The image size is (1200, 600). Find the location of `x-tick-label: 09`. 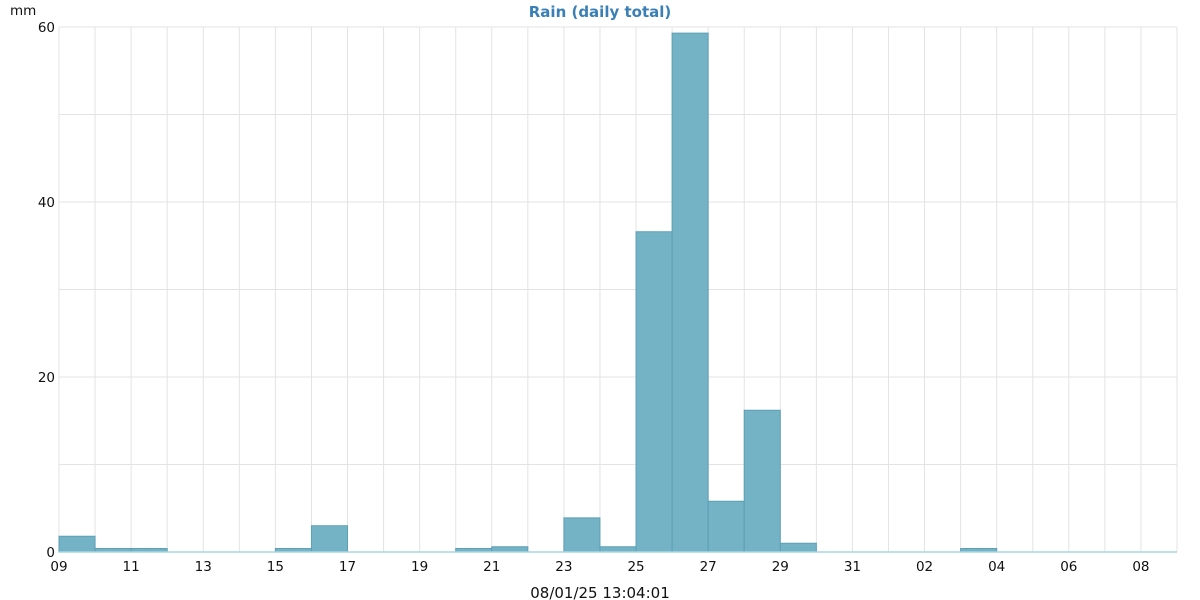

x-tick-label: 09 is located at coordinates (58, 567).